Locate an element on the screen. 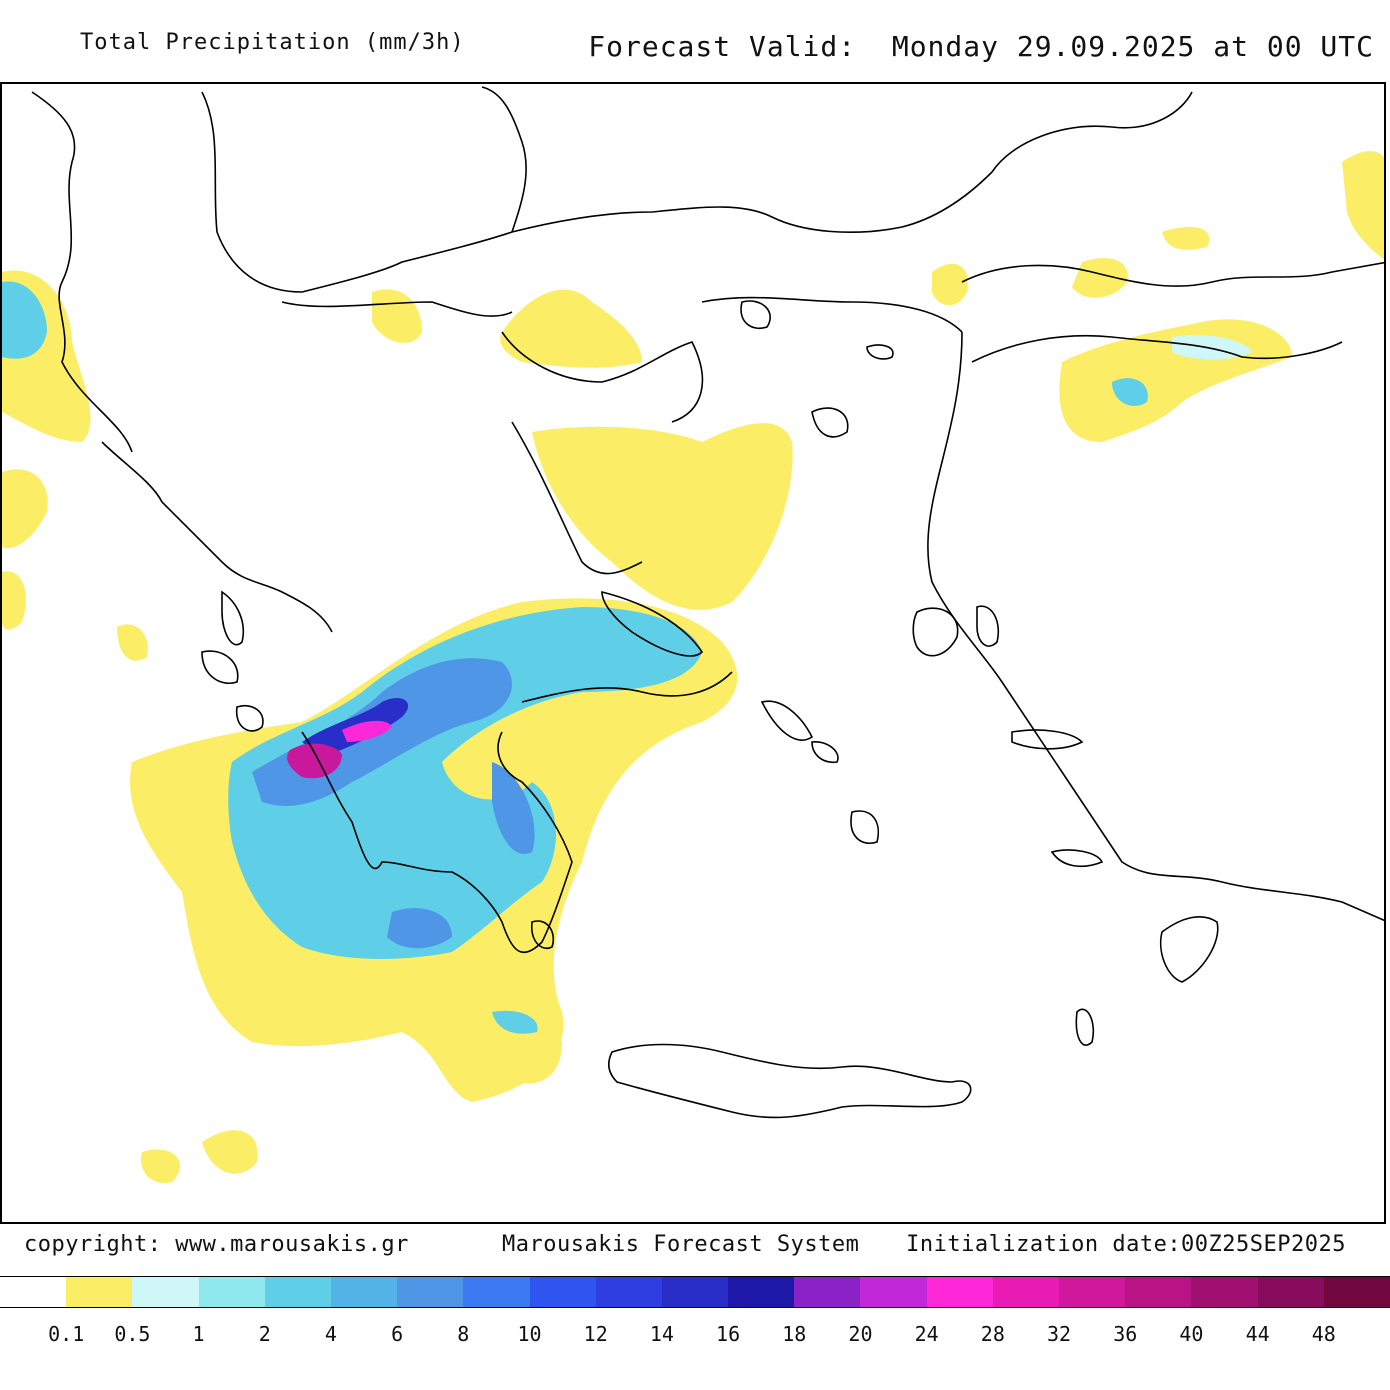  coast-chalkidiki is located at coordinates (602, 377).